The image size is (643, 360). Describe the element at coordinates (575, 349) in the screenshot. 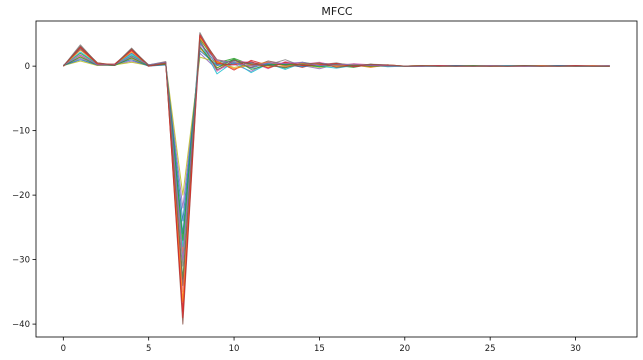

I see `x-tick-label: 30` at that location.